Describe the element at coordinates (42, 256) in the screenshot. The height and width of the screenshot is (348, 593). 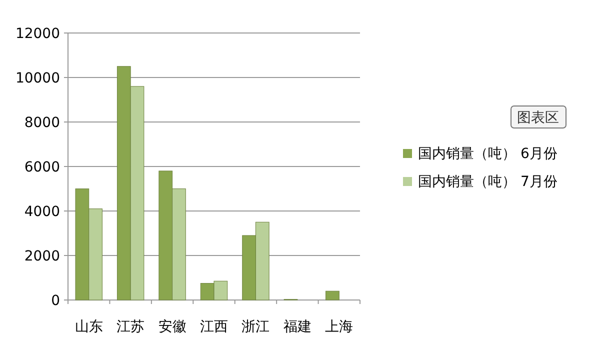
I see `y-tick-label: 2000` at that location.